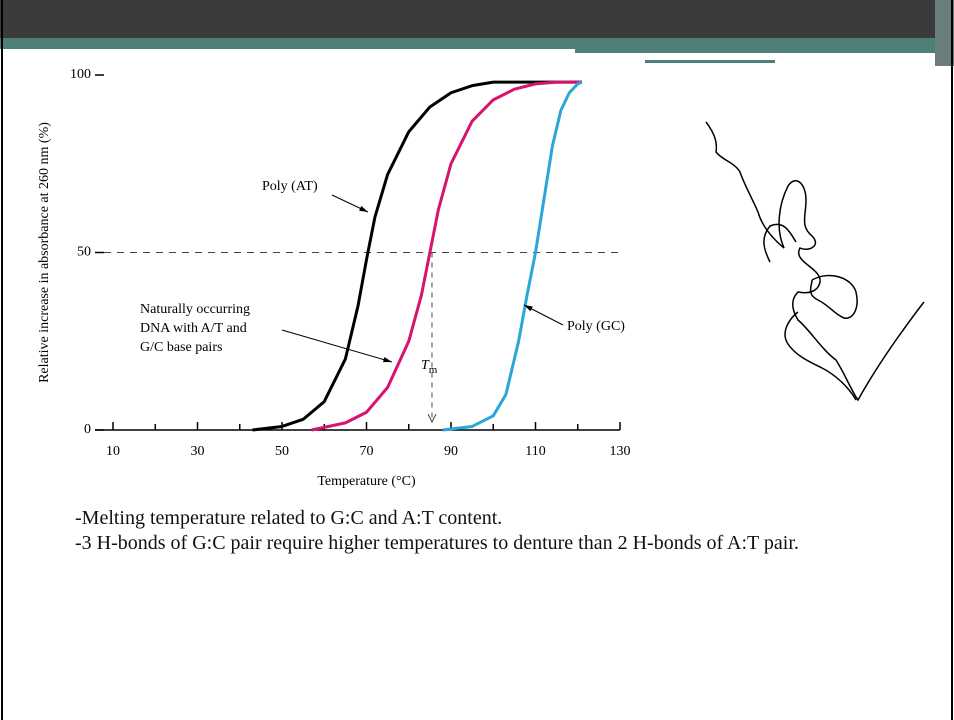 Image resolution: width=954 pixels, height=720 pixels. I want to click on series-label: G/C base pairs, so click(181, 347).